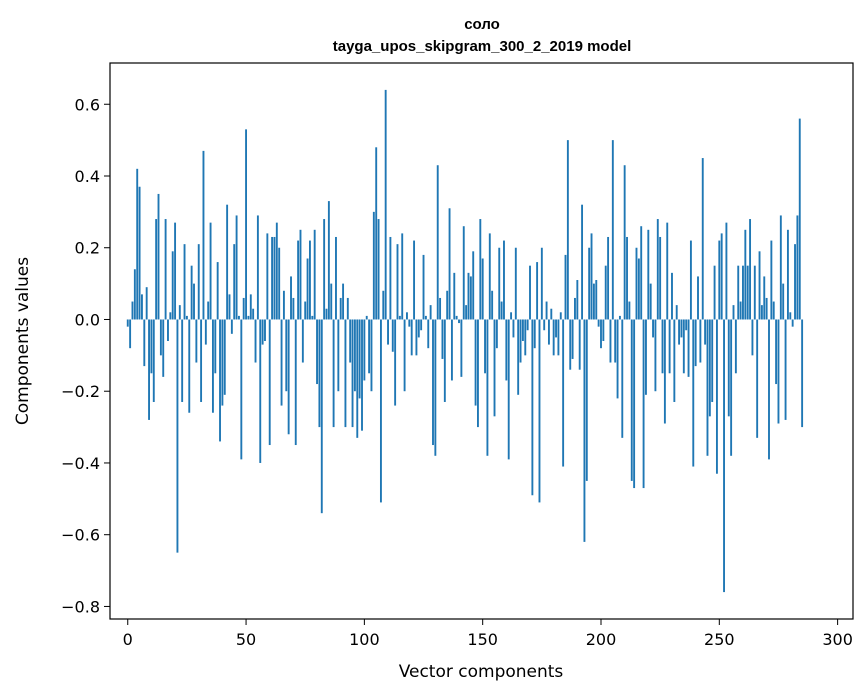 The height and width of the screenshot is (696, 867). Describe the element at coordinates (87, 104) in the screenshot. I see `y-tick-label: 0.6` at that location.